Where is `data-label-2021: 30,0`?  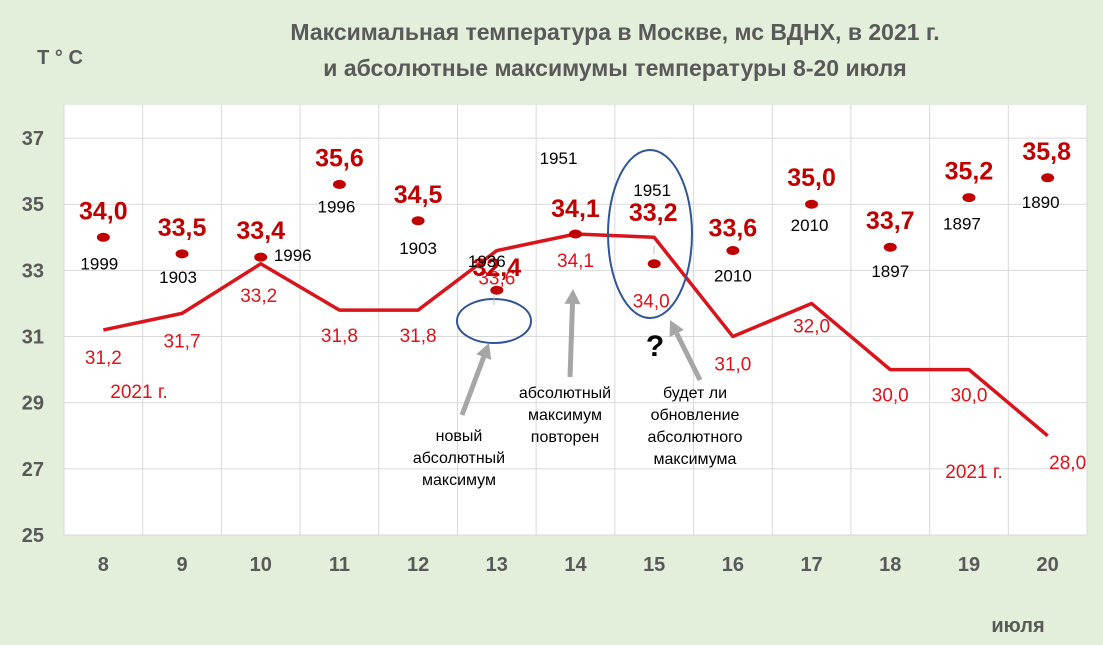 data-label-2021: 30,0 is located at coordinates (890, 396).